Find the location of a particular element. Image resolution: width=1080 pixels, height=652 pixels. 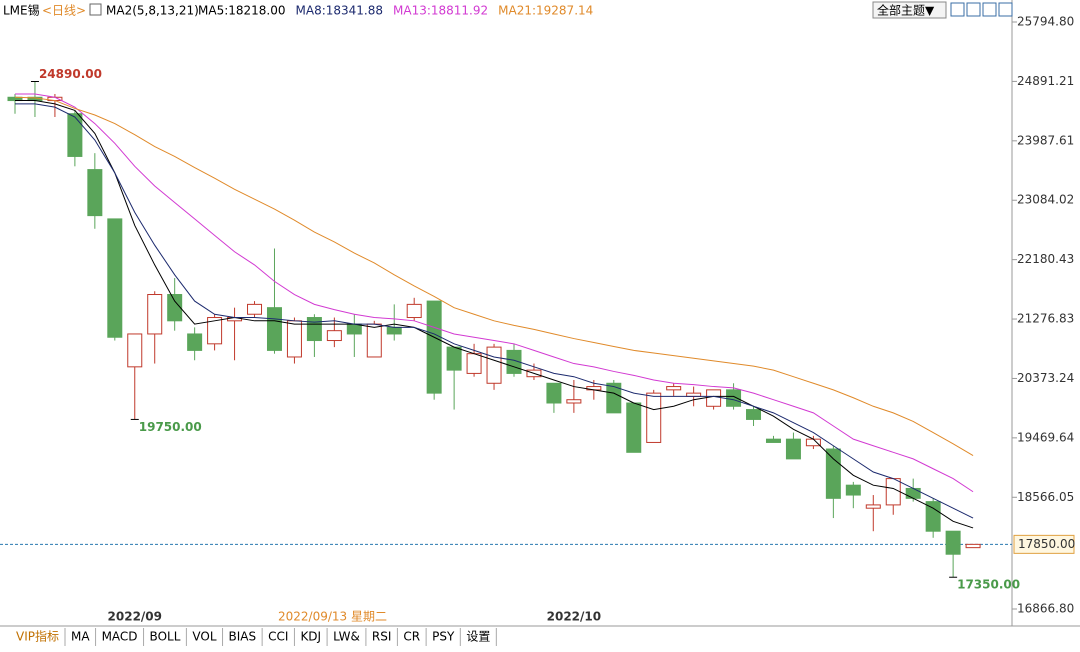

indicator-tab: VOL is located at coordinates (204, 637).